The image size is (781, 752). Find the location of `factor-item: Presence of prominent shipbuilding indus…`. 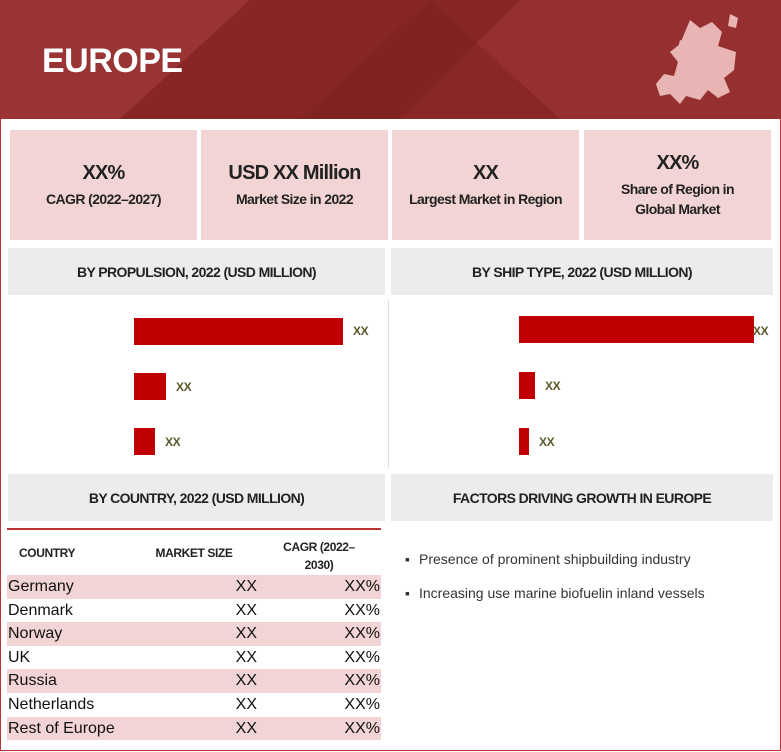

factor-item: Presence of prominent shipbuilding indus… is located at coordinates (548, 559).